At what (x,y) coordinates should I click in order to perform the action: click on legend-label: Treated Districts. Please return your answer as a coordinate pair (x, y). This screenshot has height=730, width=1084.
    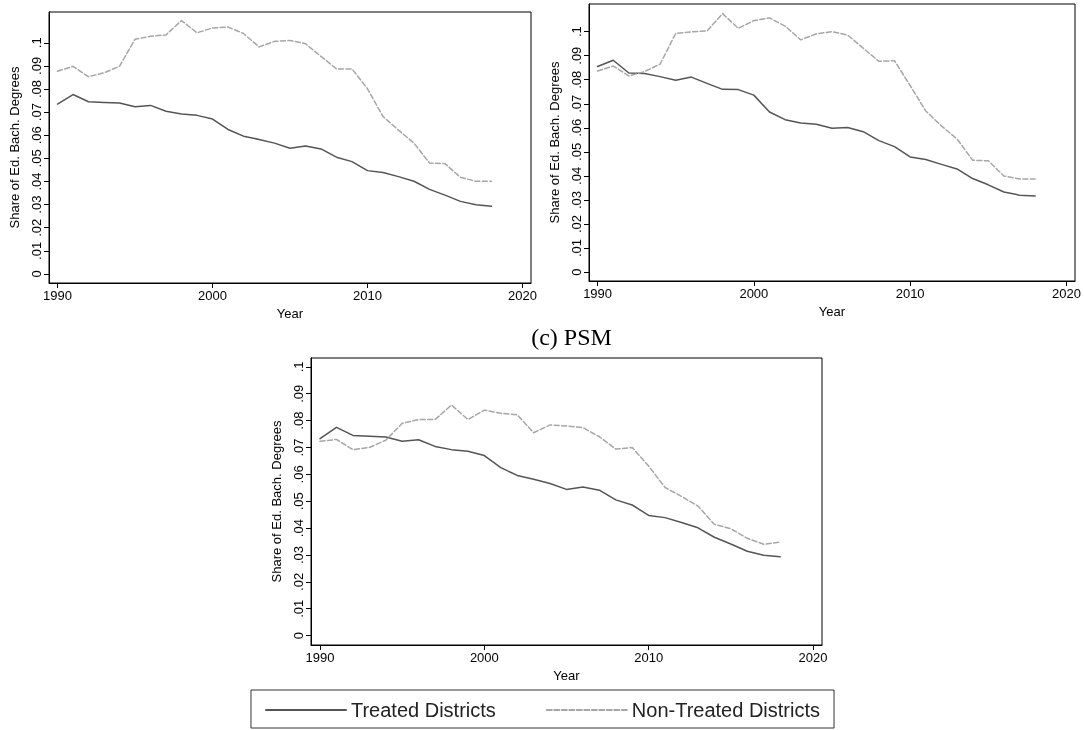
    Looking at the image, I should click on (423, 710).